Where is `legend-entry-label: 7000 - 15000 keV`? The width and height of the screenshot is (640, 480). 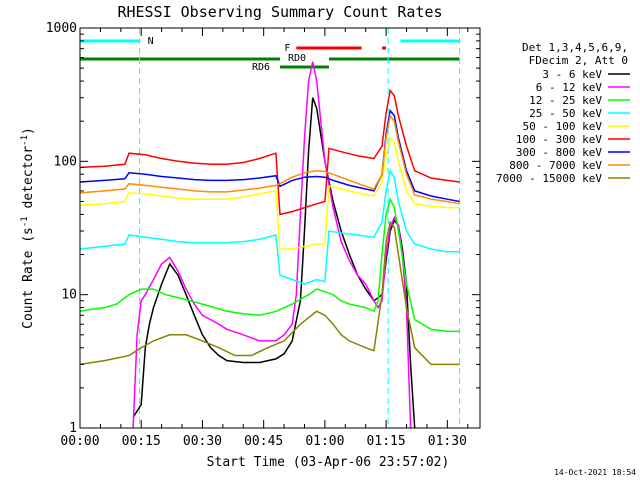 legend-entry-label: 7000 - 15000 keV is located at coordinates (549, 178).